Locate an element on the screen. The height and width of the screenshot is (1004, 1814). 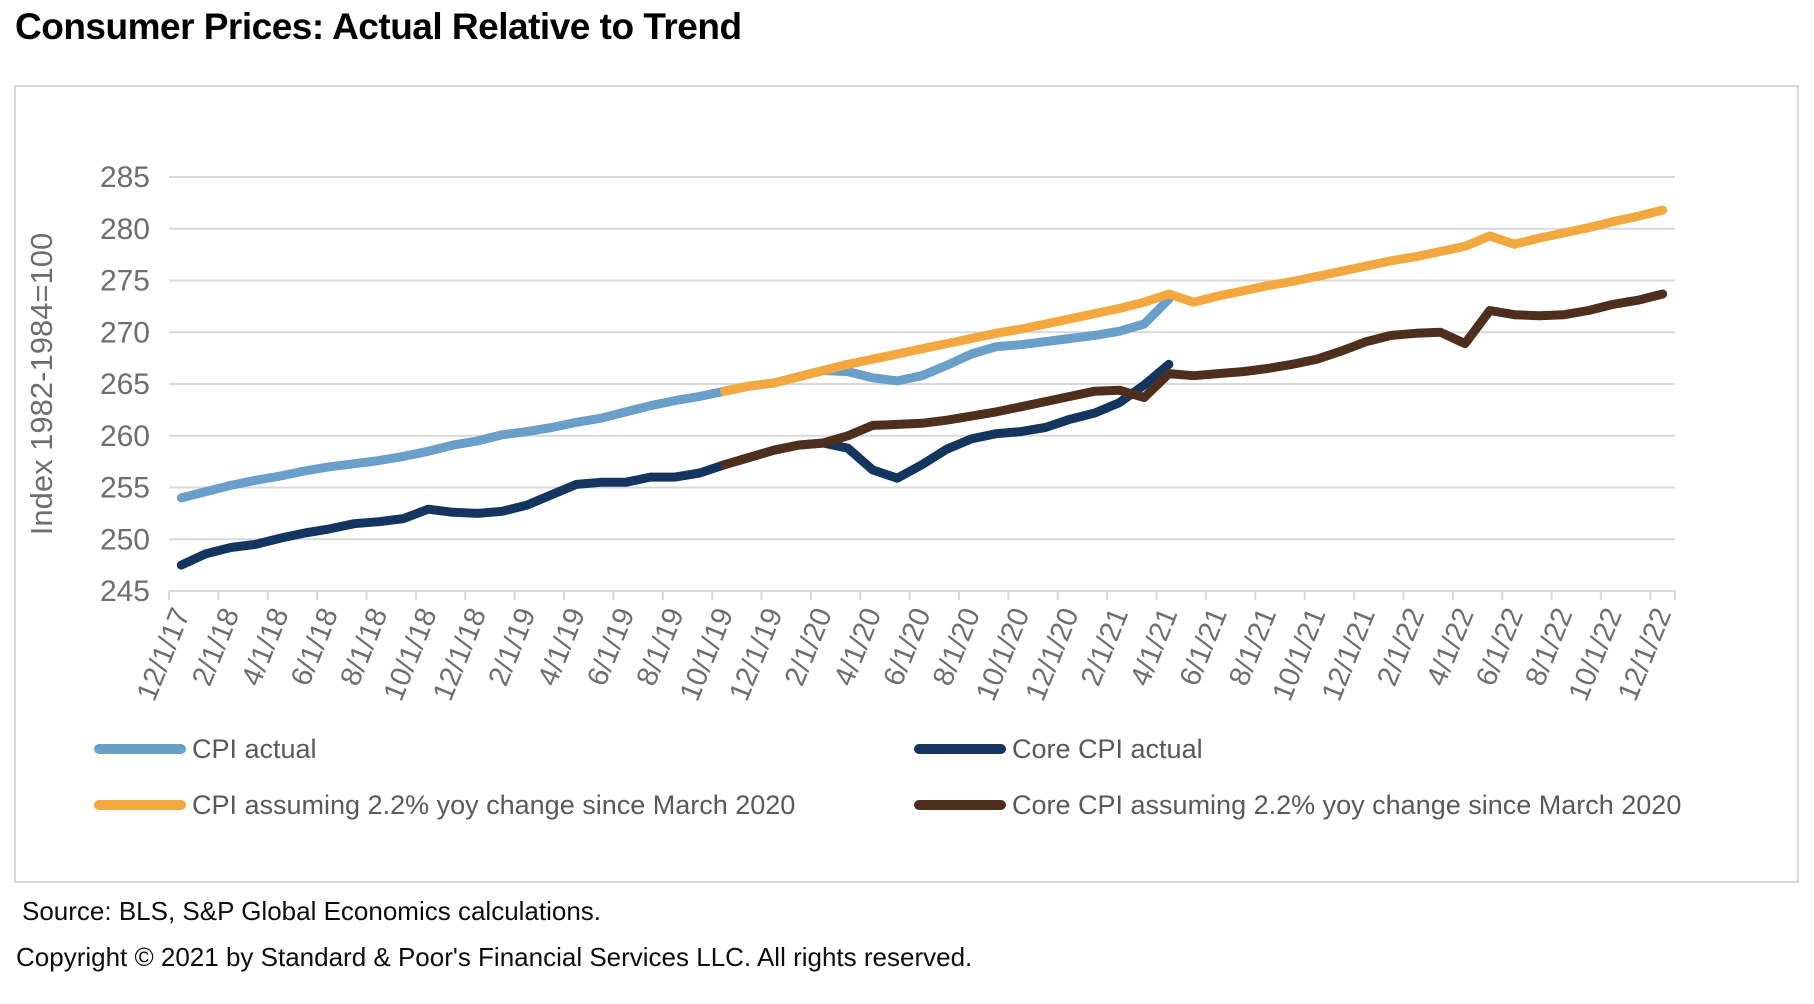
series-line-cpi-assuming-2-2-yoy-change-since-march-2020 is located at coordinates (1194, 300).